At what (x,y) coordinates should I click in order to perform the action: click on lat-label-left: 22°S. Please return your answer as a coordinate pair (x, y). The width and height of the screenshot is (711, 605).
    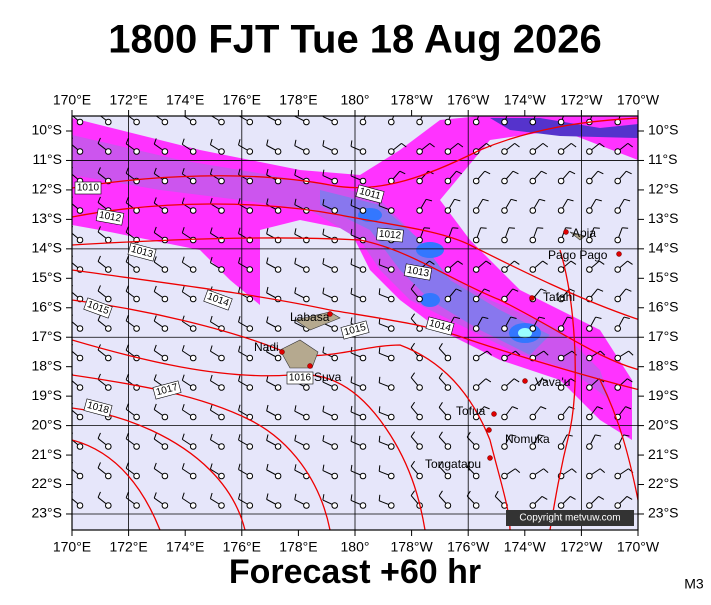
    Looking at the image, I should click on (46, 483).